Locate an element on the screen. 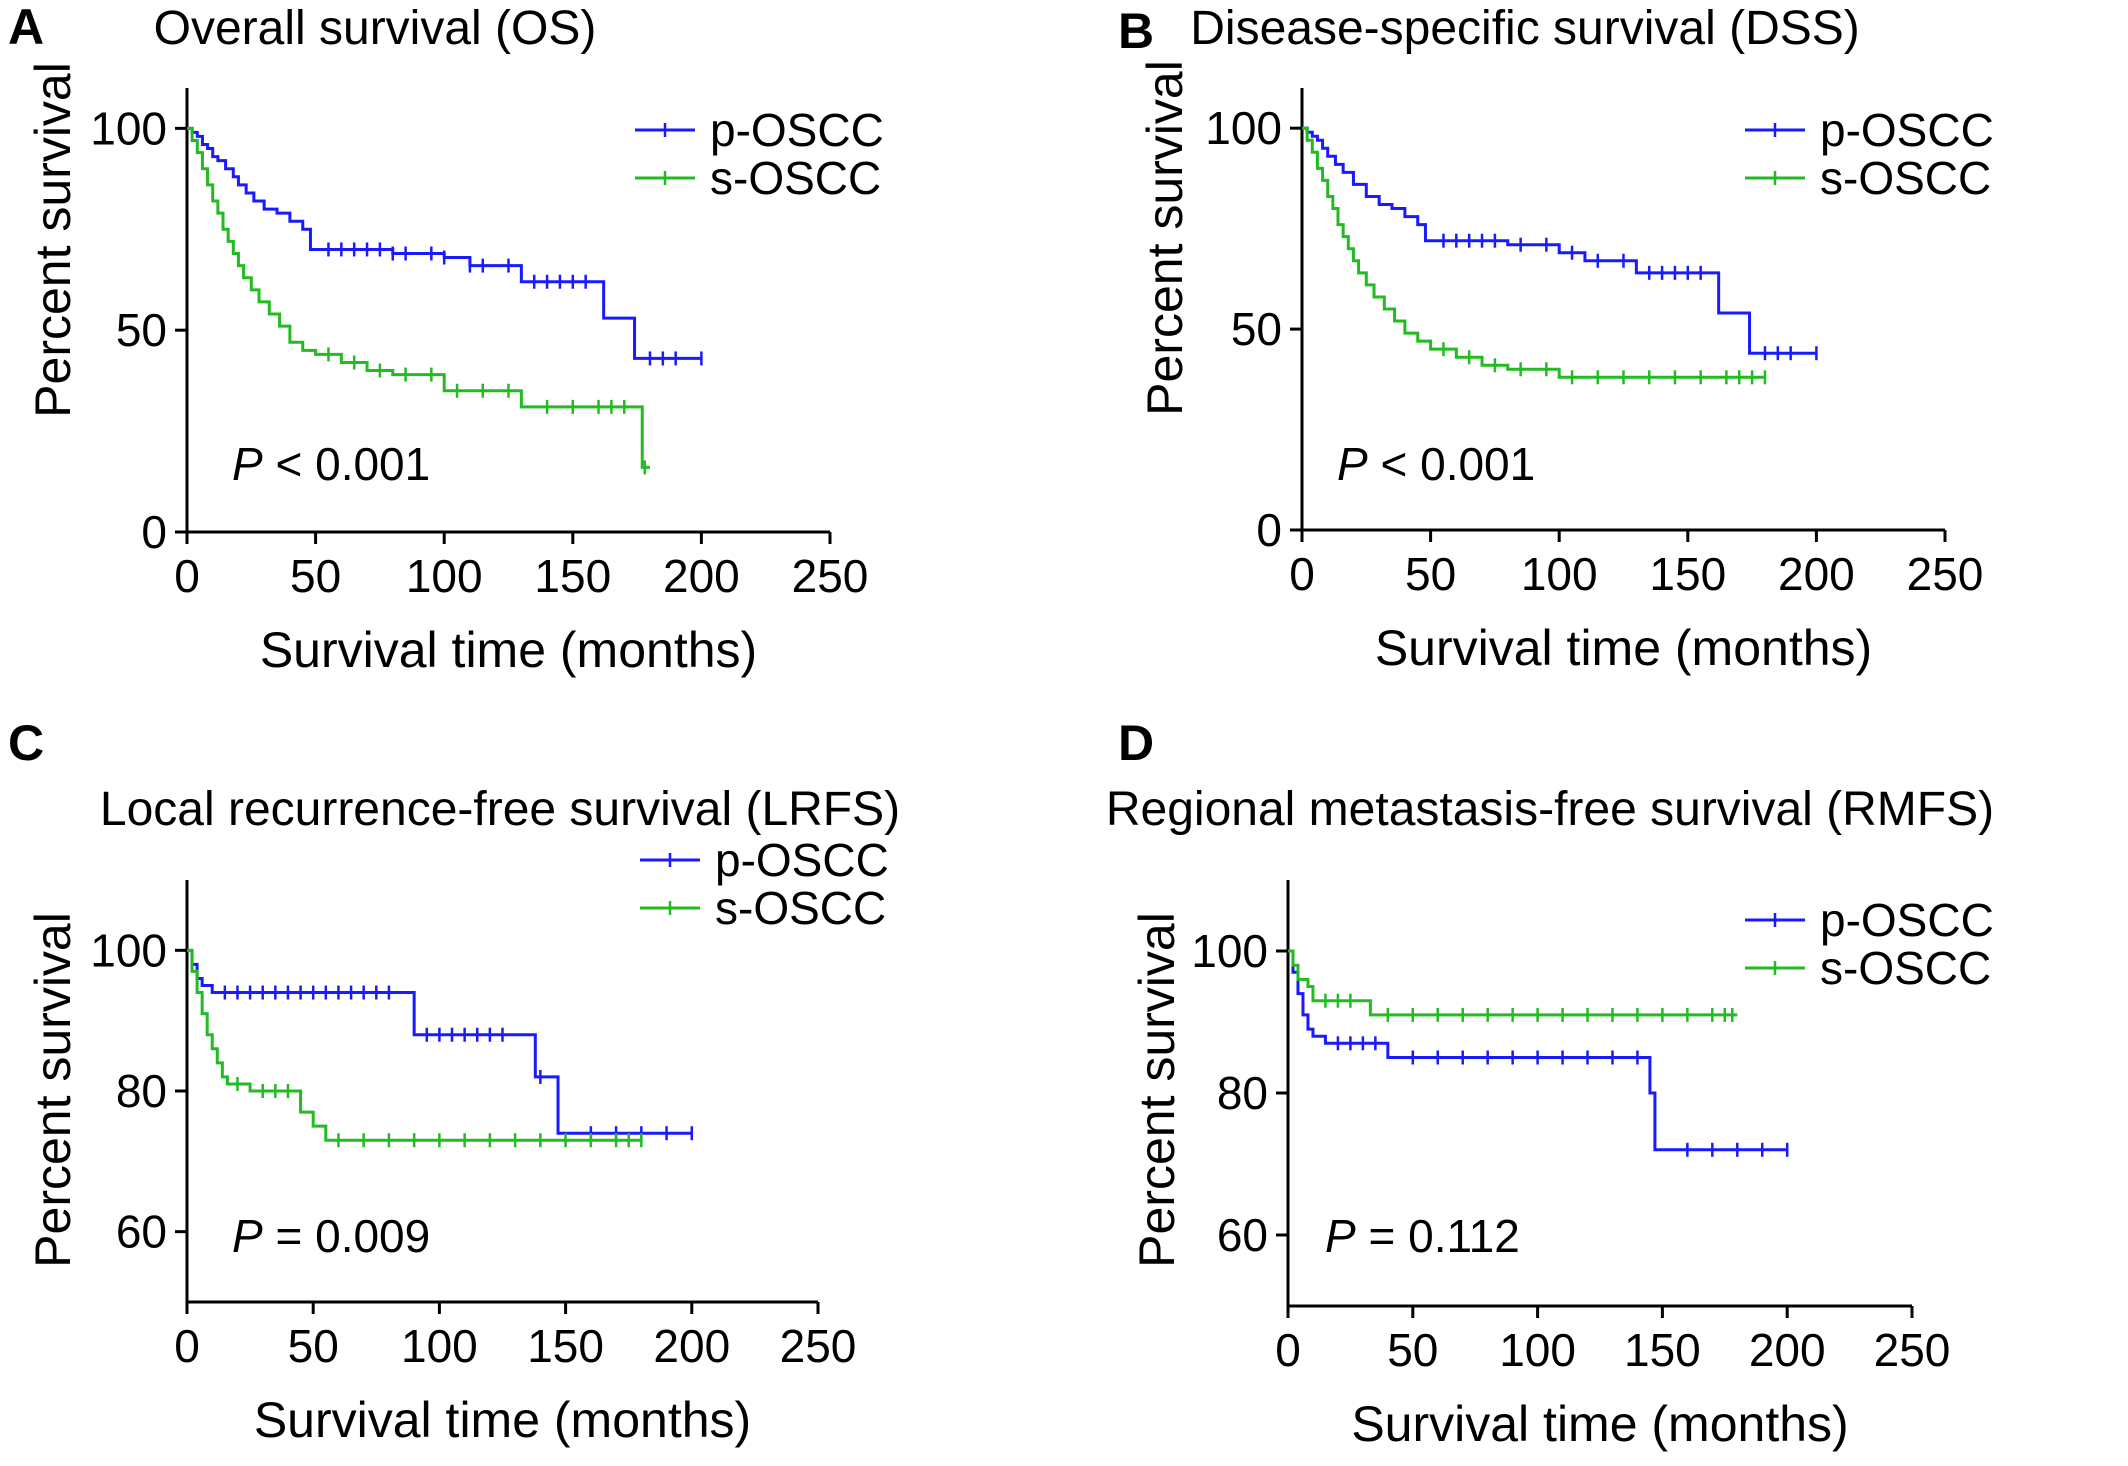 The width and height of the screenshot is (2128, 1466). panel-title: Local recurrence-free survival (LRFS) is located at coordinates (500, 809).